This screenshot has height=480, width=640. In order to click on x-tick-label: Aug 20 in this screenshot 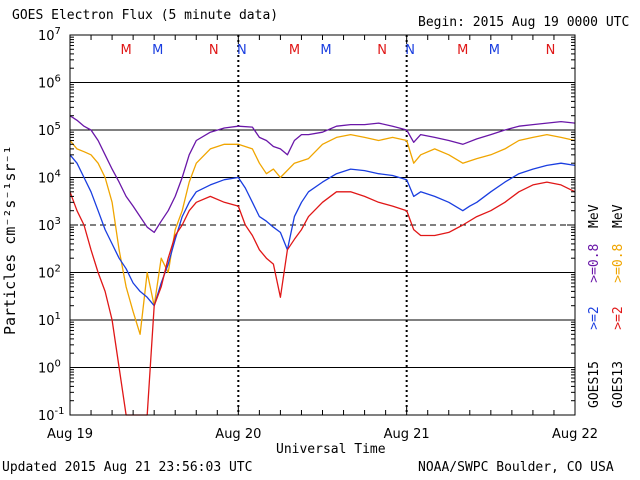, I will do `click(238, 434)`.